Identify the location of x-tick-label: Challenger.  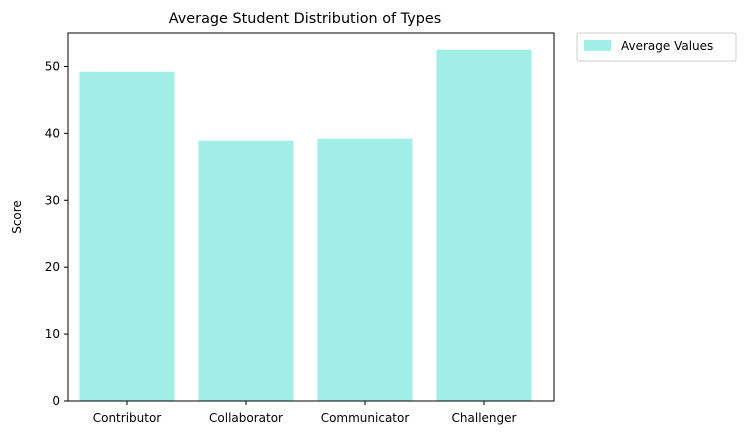
(484, 418).